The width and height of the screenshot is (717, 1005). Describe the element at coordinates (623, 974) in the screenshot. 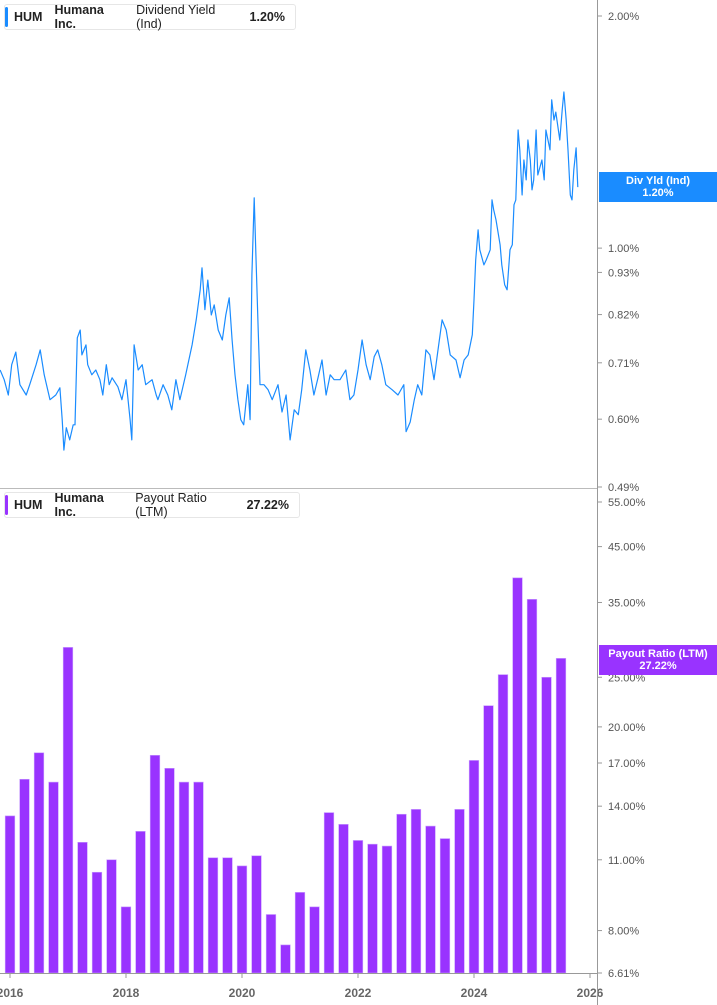

I see `y-tick-label: 6.61%` at that location.